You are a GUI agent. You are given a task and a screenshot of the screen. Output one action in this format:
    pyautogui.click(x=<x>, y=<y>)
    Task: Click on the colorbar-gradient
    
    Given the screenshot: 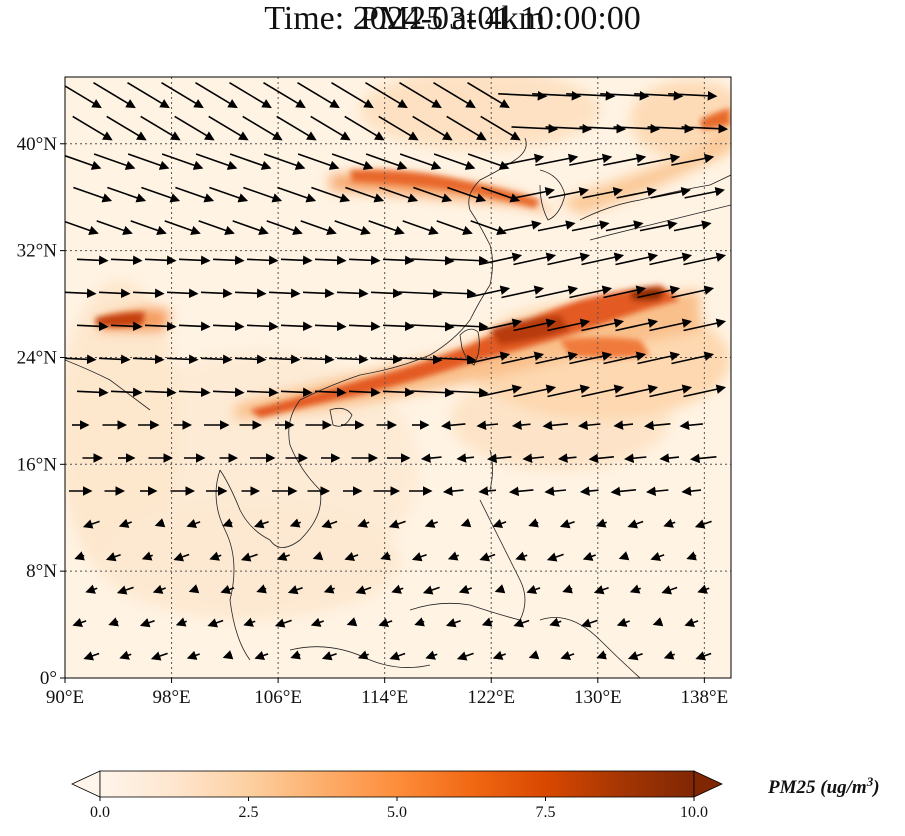 What is the action you would take?
    pyautogui.click(x=397, y=784)
    